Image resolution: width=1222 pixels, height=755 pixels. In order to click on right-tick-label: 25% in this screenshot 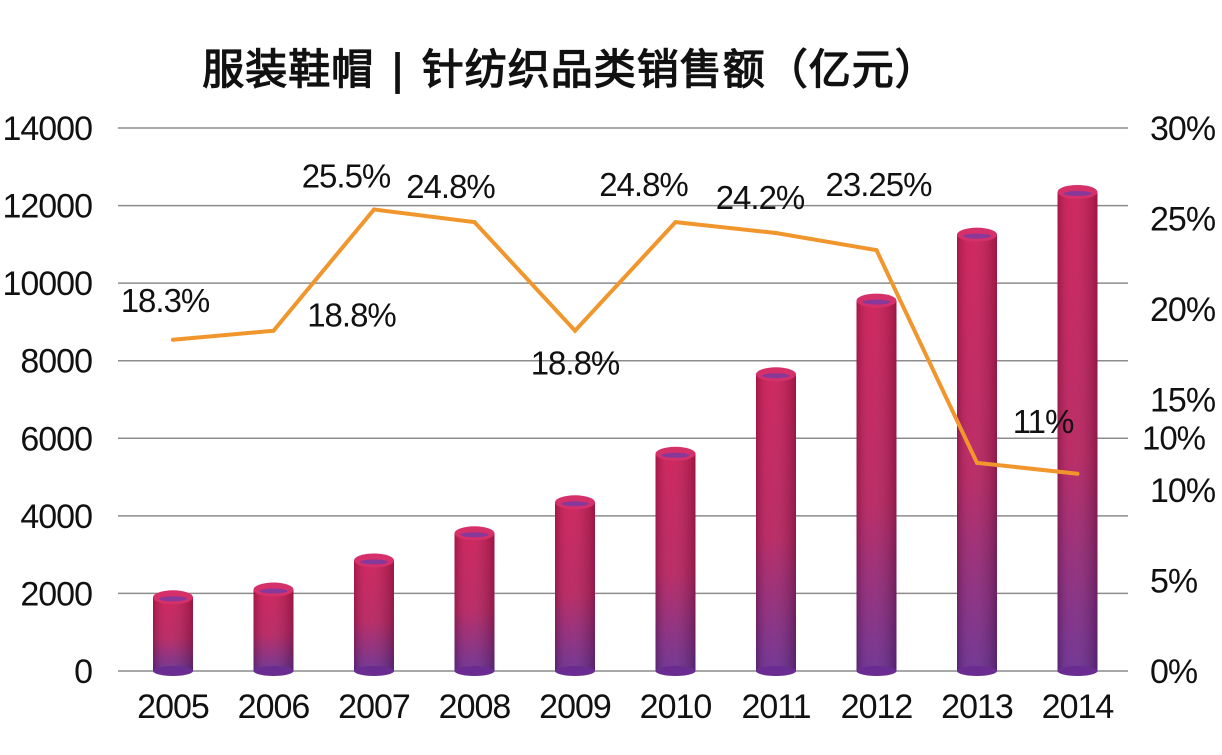, I will do `click(1183, 220)`.